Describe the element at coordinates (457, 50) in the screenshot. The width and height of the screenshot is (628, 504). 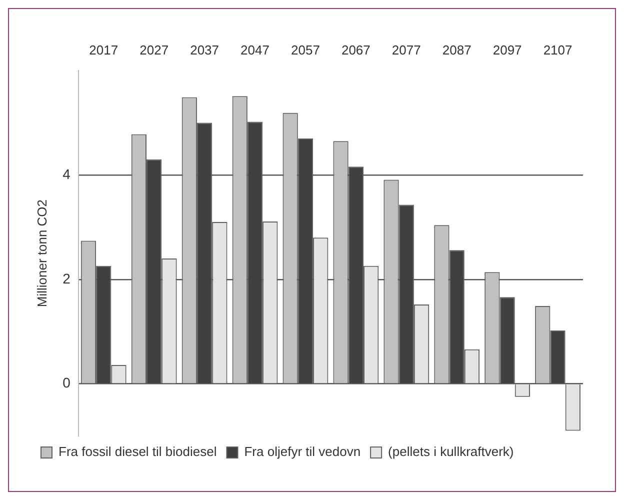
I see `x-tick-label: 2087` at that location.